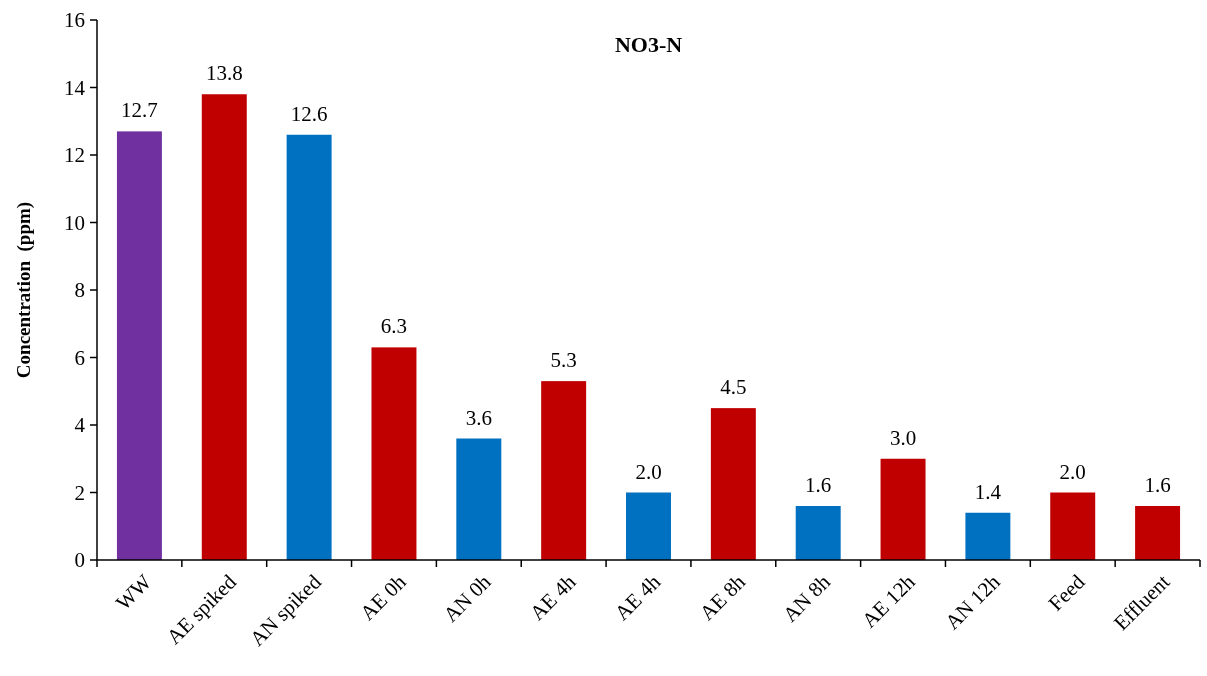 This screenshot has height=676, width=1207. I want to click on y-tick-label: 12, so click(74, 155).